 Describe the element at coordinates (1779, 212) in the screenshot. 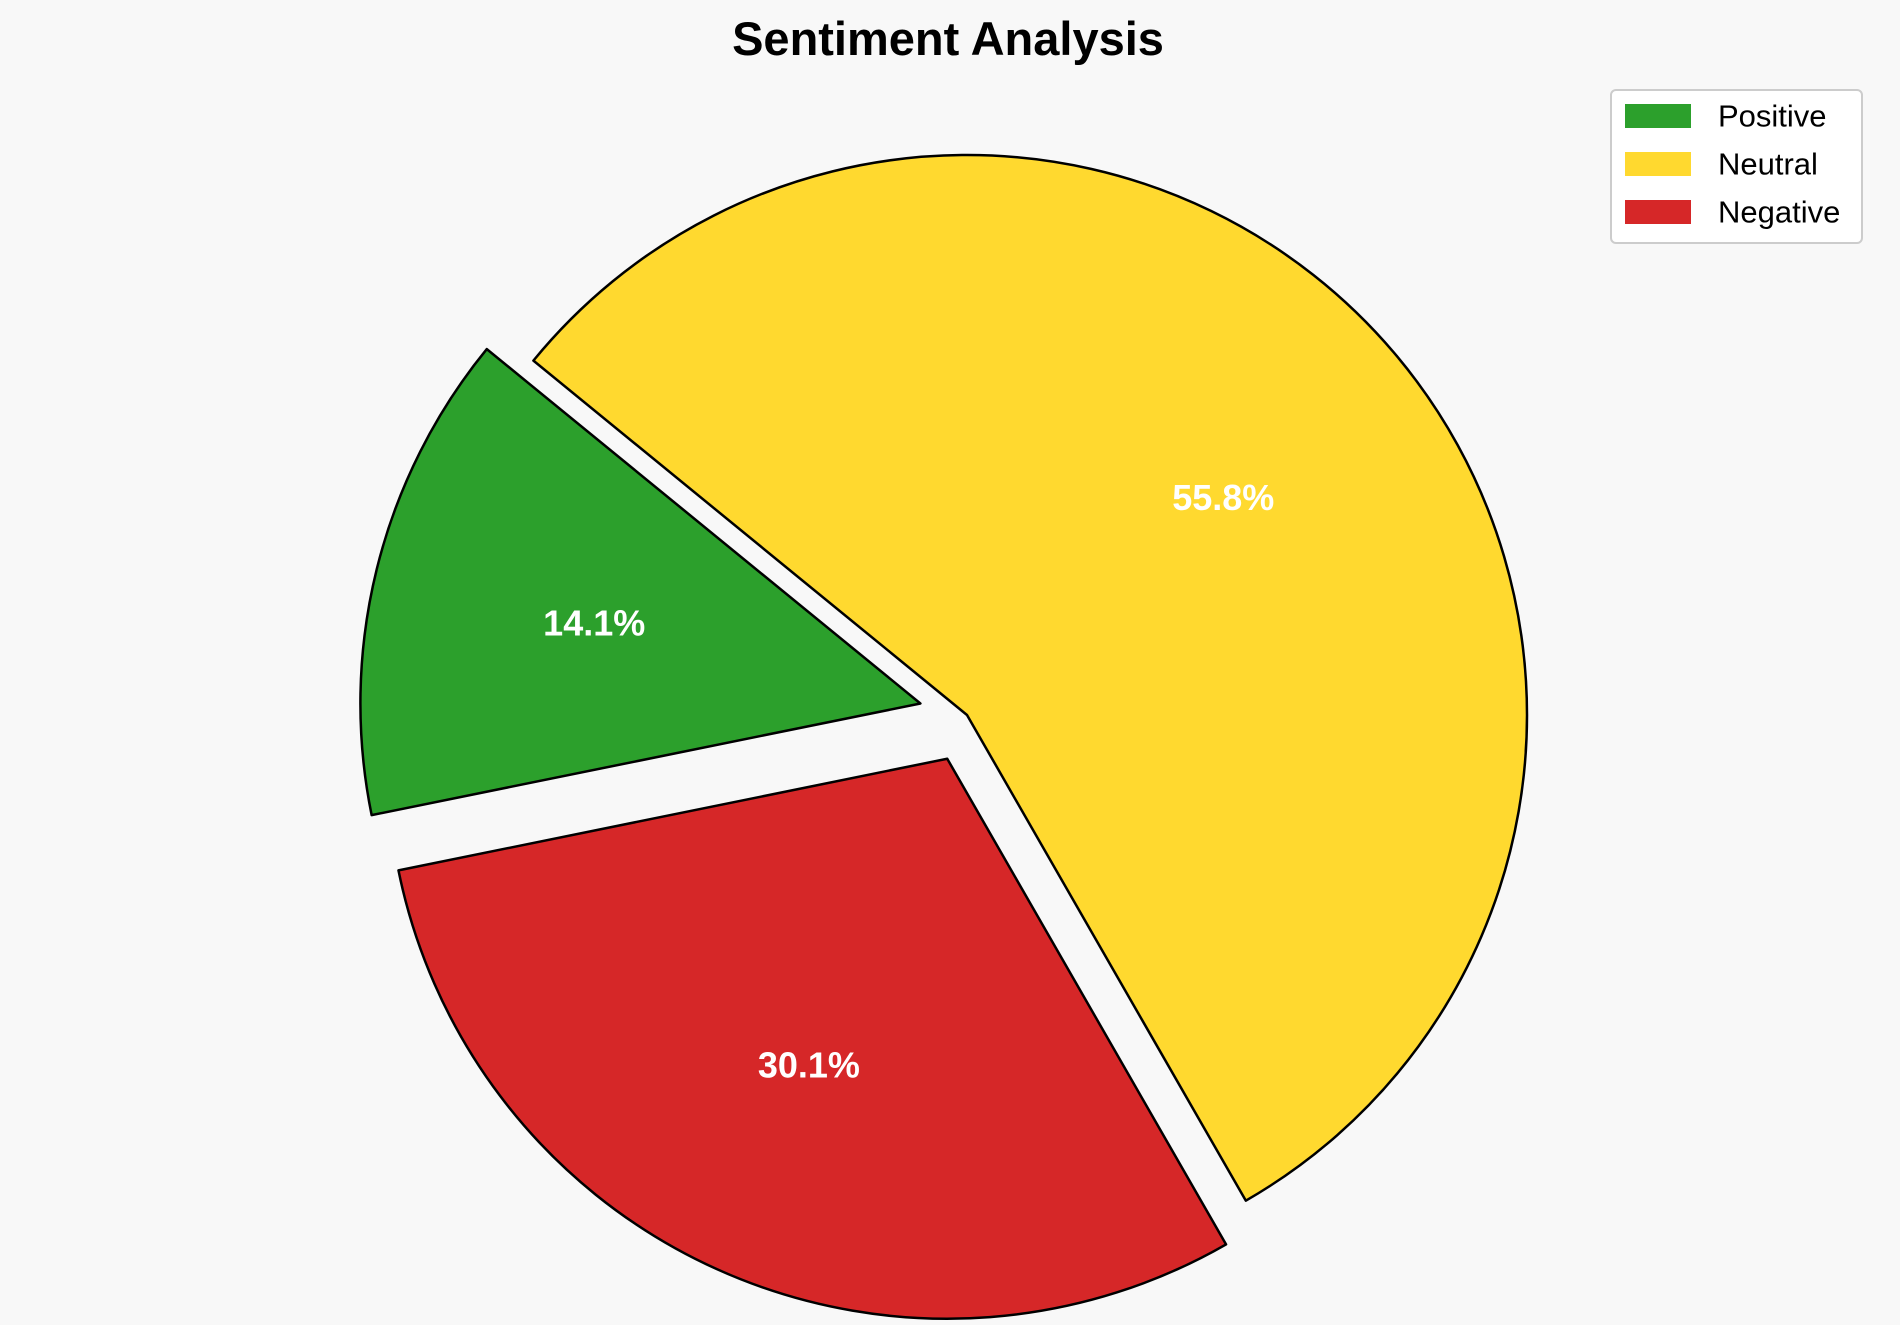

I see `legend-label-negative: Negative` at that location.